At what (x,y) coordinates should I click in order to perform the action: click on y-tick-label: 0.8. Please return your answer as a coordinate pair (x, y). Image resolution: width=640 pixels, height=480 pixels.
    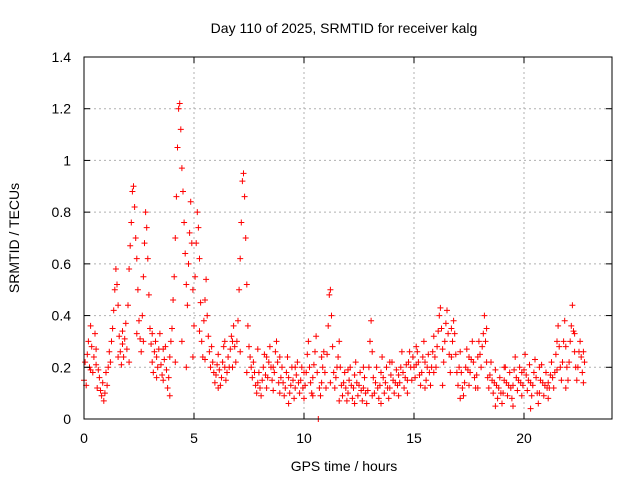
    Looking at the image, I should click on (62, 212).